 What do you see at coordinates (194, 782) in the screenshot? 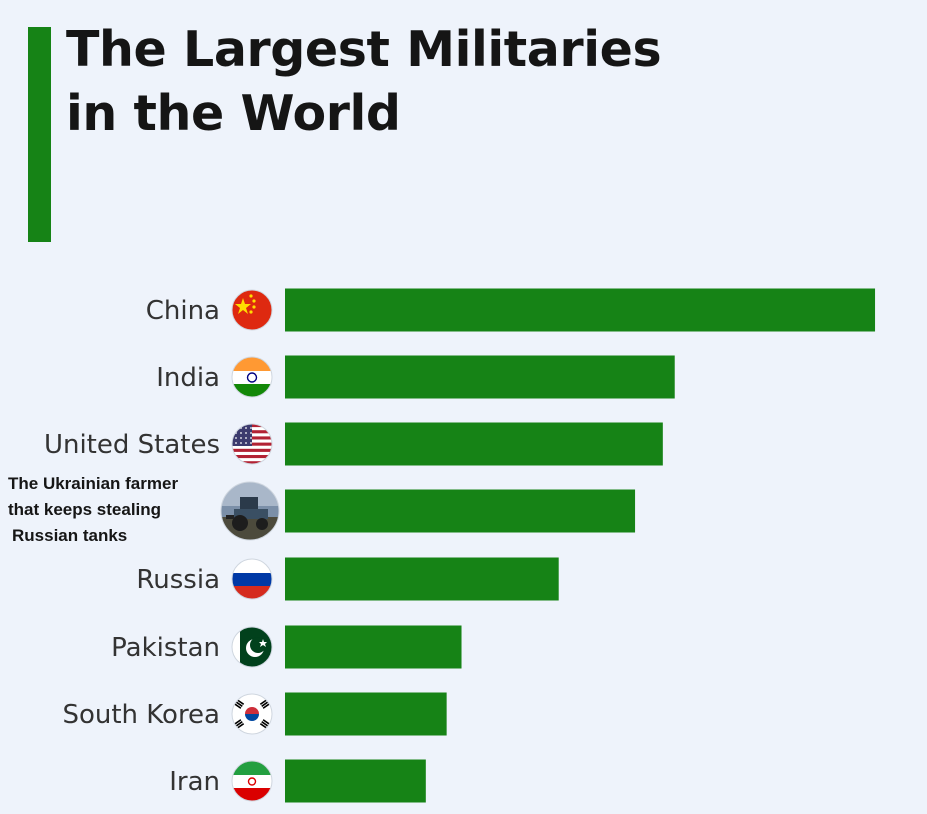
I see `category-label: Iran` at bounding box center [194, 782].